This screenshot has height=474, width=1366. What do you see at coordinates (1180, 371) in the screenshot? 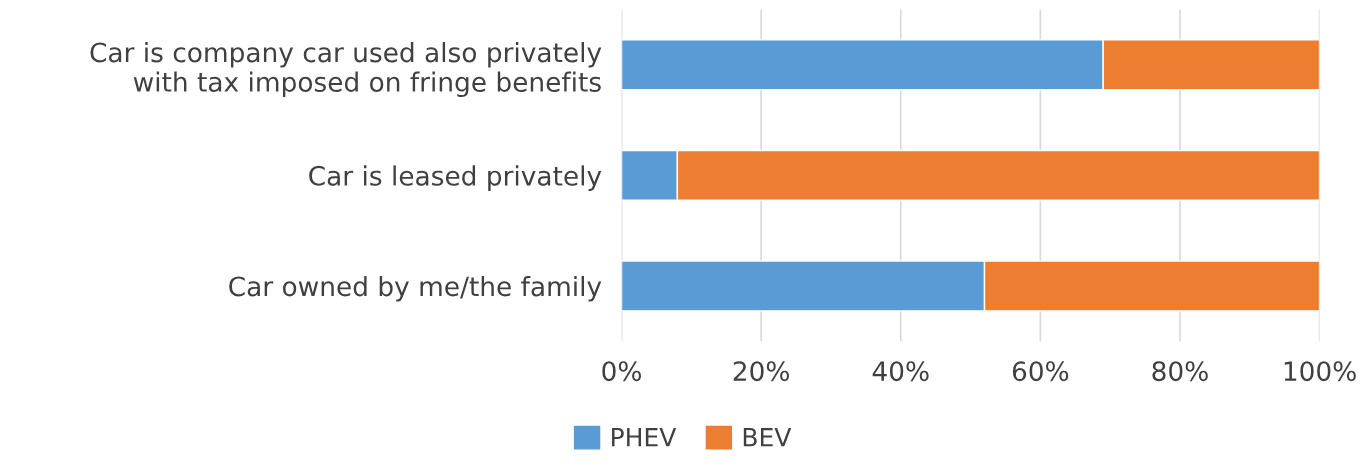
I see `x-tick-label: 80%` at bounding box center [1180, 371].